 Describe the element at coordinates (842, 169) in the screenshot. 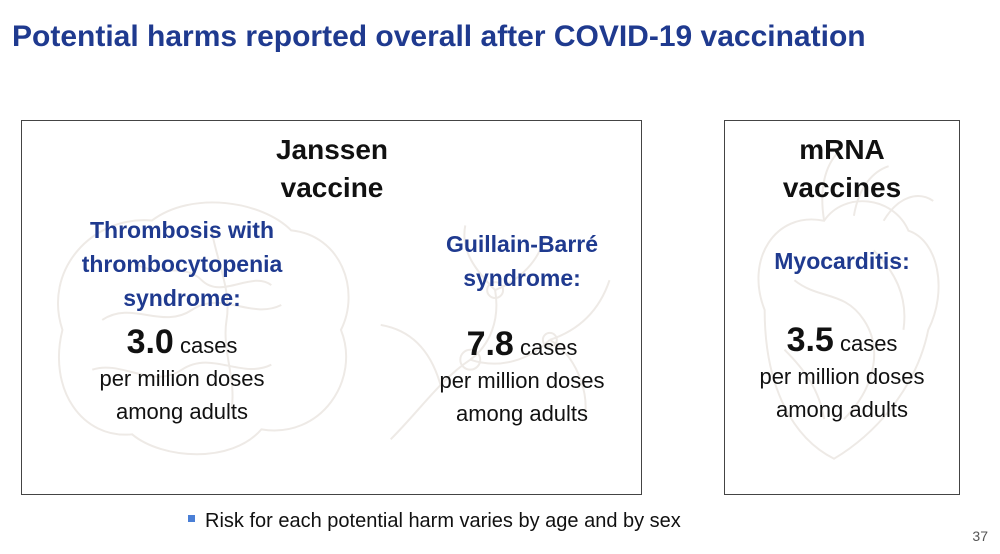

I see `mrna-heading: mRNA vaccines` at that location.